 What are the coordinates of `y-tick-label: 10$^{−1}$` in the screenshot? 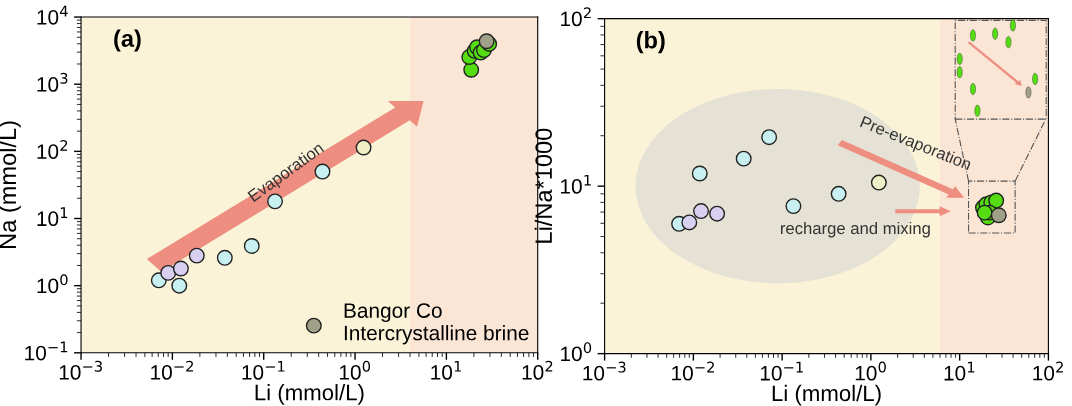 It's located at (46, 351).